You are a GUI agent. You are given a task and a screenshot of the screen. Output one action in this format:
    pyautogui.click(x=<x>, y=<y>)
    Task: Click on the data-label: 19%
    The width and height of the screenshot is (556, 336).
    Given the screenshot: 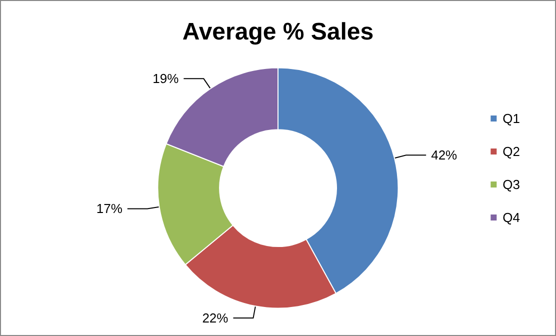 What is the action you would take?
    pyautogui.click(x=166, y=78)
    